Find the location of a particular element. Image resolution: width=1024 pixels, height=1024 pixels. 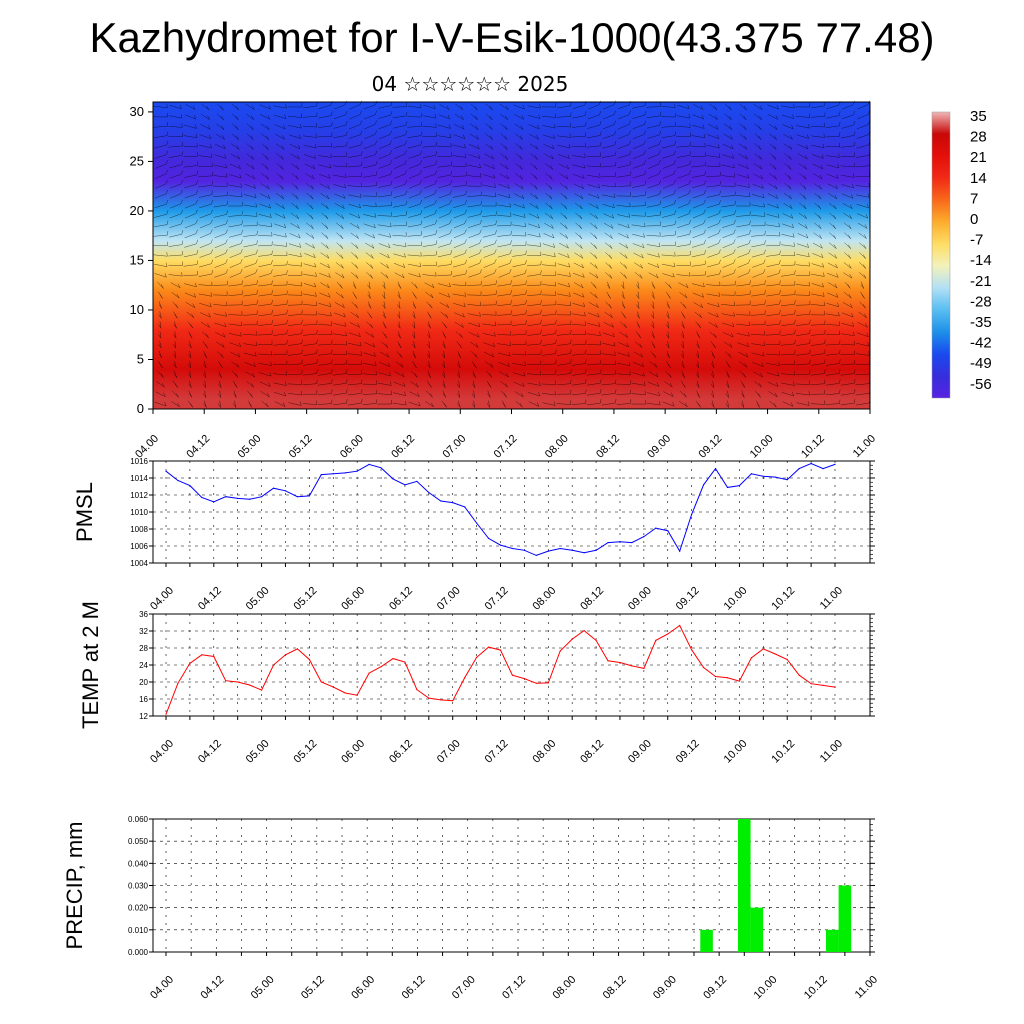

section-x-tick-label: 09.12 is located at coordinates (711, 447).